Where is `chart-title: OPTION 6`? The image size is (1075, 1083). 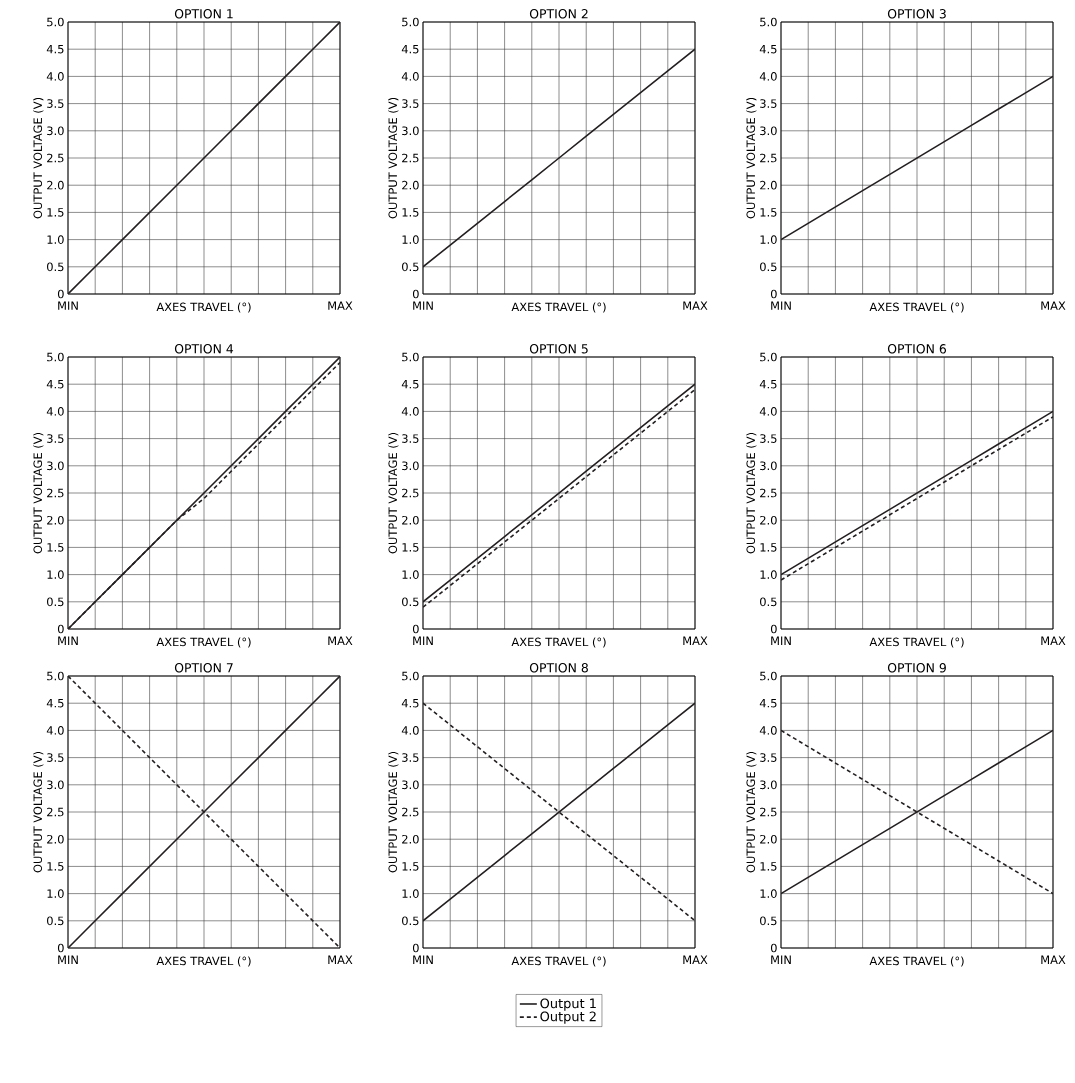 chart-title: OPTION 6 is located at coordinates (917, 349).